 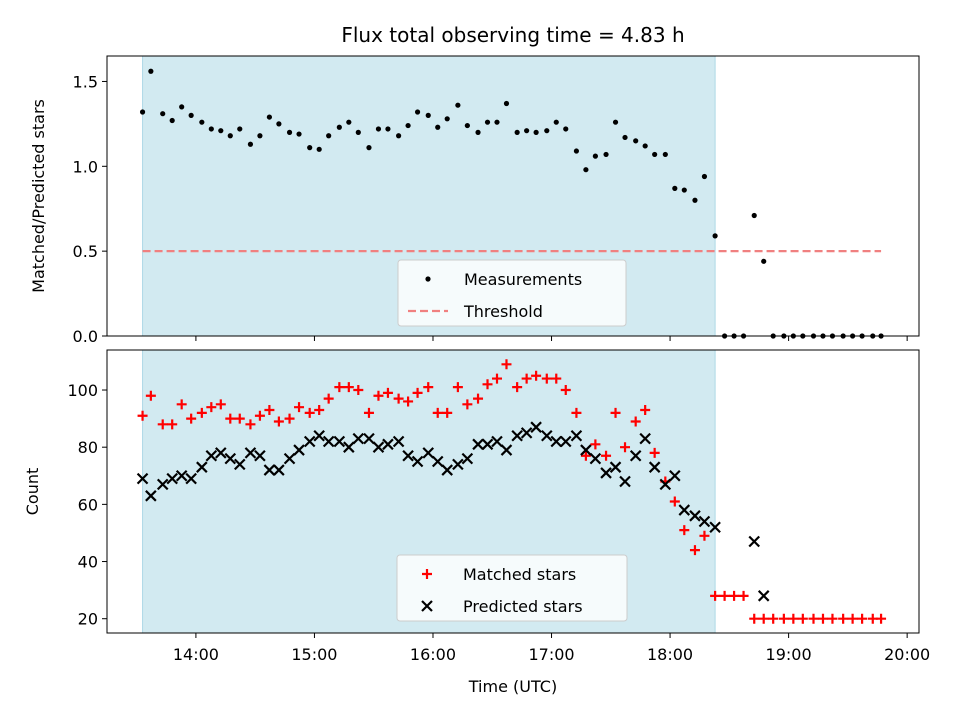 I want to click on x-tick-label: 20:00, so click(x=907, y=654).